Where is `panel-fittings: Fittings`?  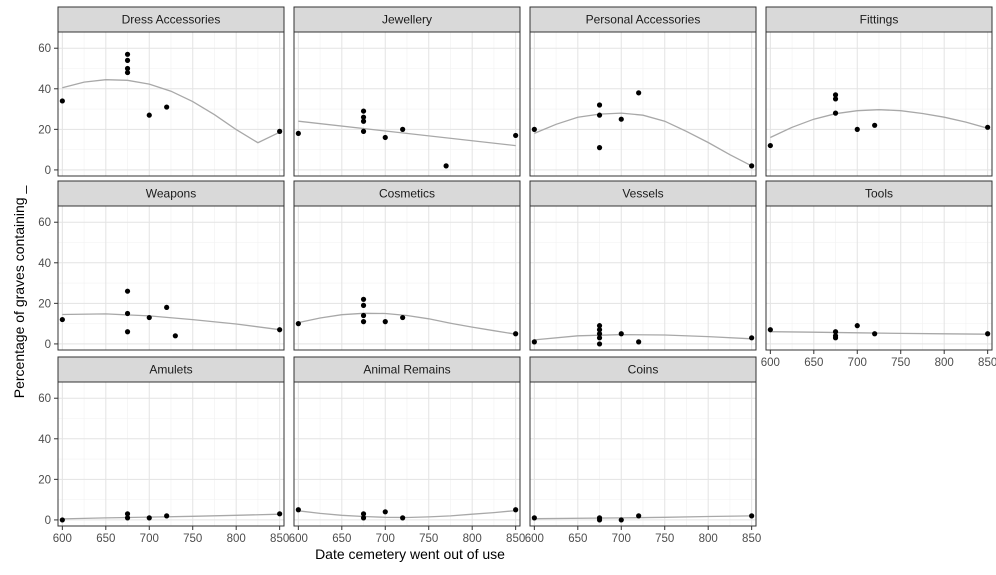 panel-fittings: Fittings is located at coordinates (879, 91).